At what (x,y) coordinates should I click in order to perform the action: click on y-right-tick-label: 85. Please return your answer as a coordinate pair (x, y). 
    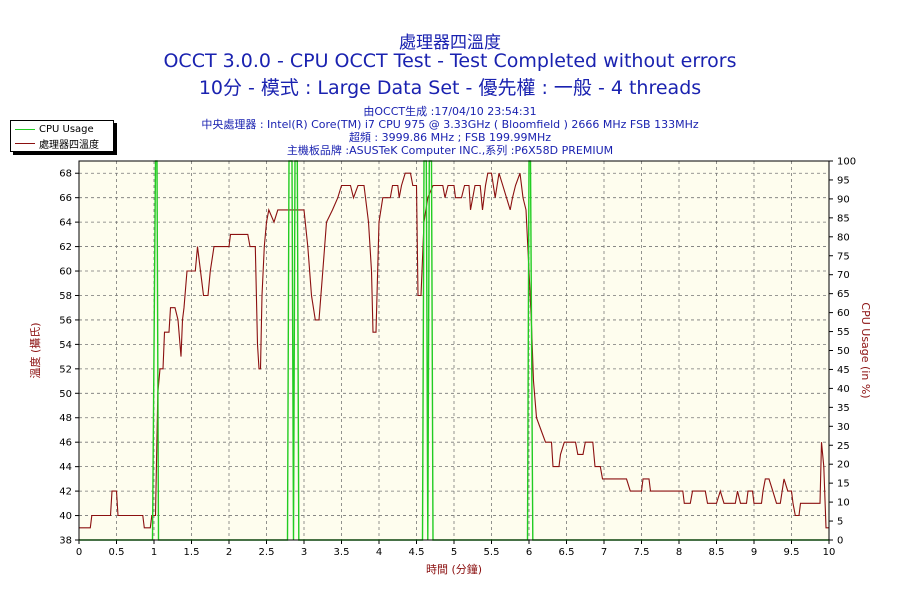
    Looking at the image, I should click on (843, 218).